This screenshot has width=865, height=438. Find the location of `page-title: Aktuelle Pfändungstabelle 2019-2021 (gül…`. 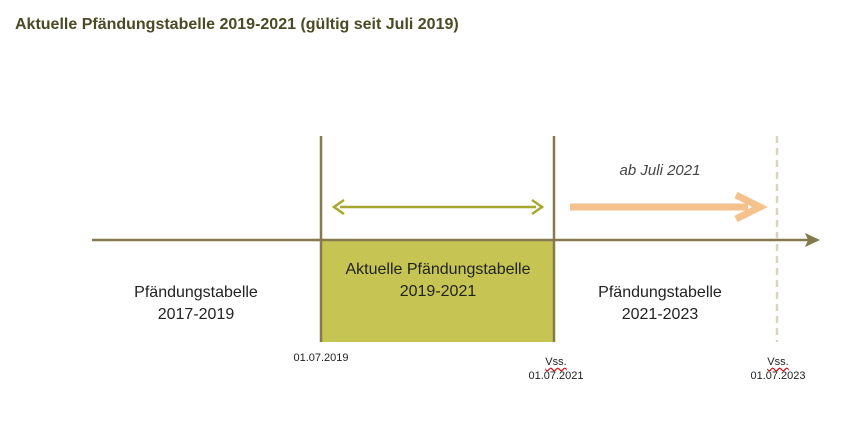

page-title: Aktuelle Pfändungstabelle 2019-2021 (gül… is located at coordinates (237, 24).